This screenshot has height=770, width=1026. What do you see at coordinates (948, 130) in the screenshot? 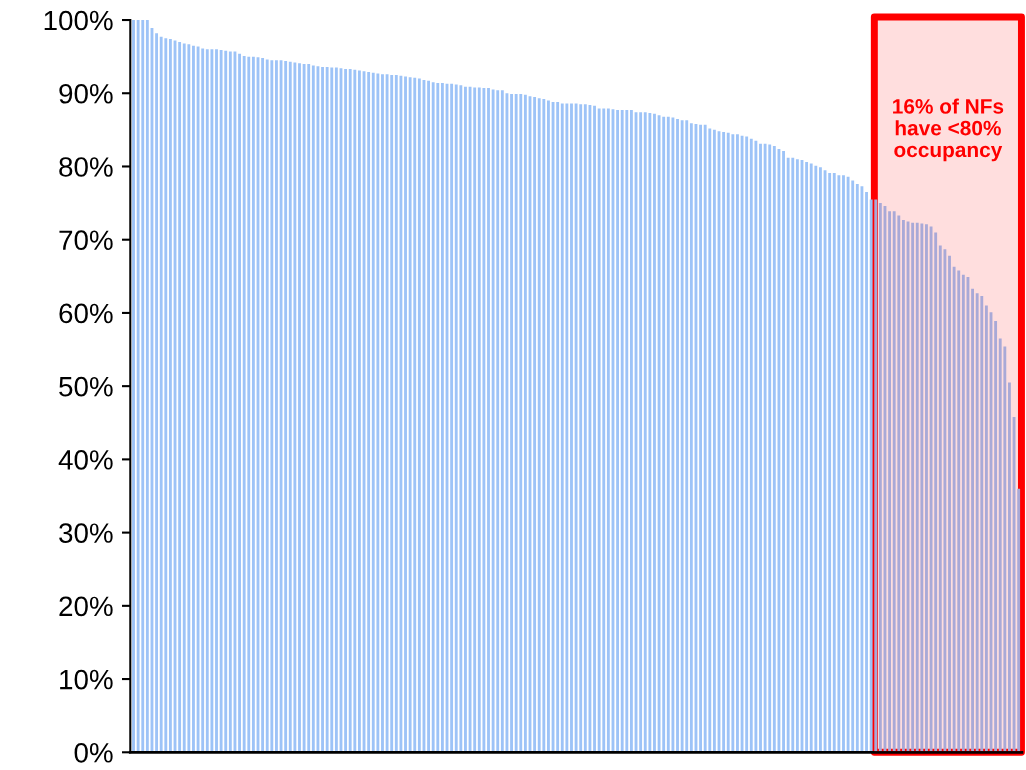
I see `annotation: 16% of NFs have <80% occupancy` at bounding box center [948, 130].